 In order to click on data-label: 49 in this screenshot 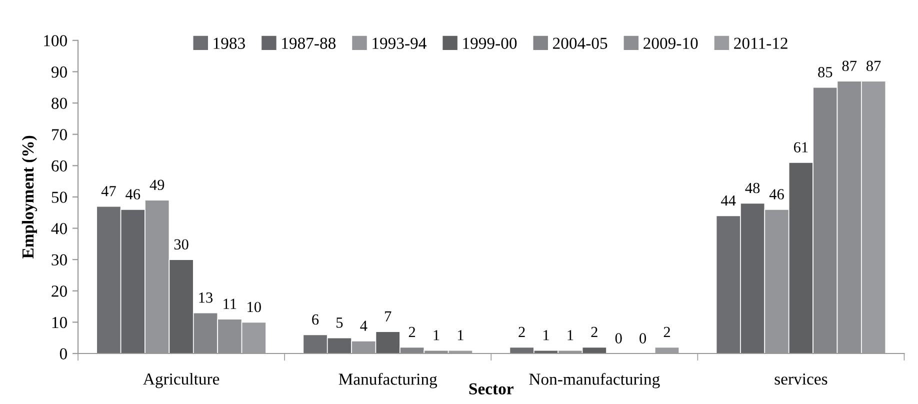, I will do `click(157, 185)`.